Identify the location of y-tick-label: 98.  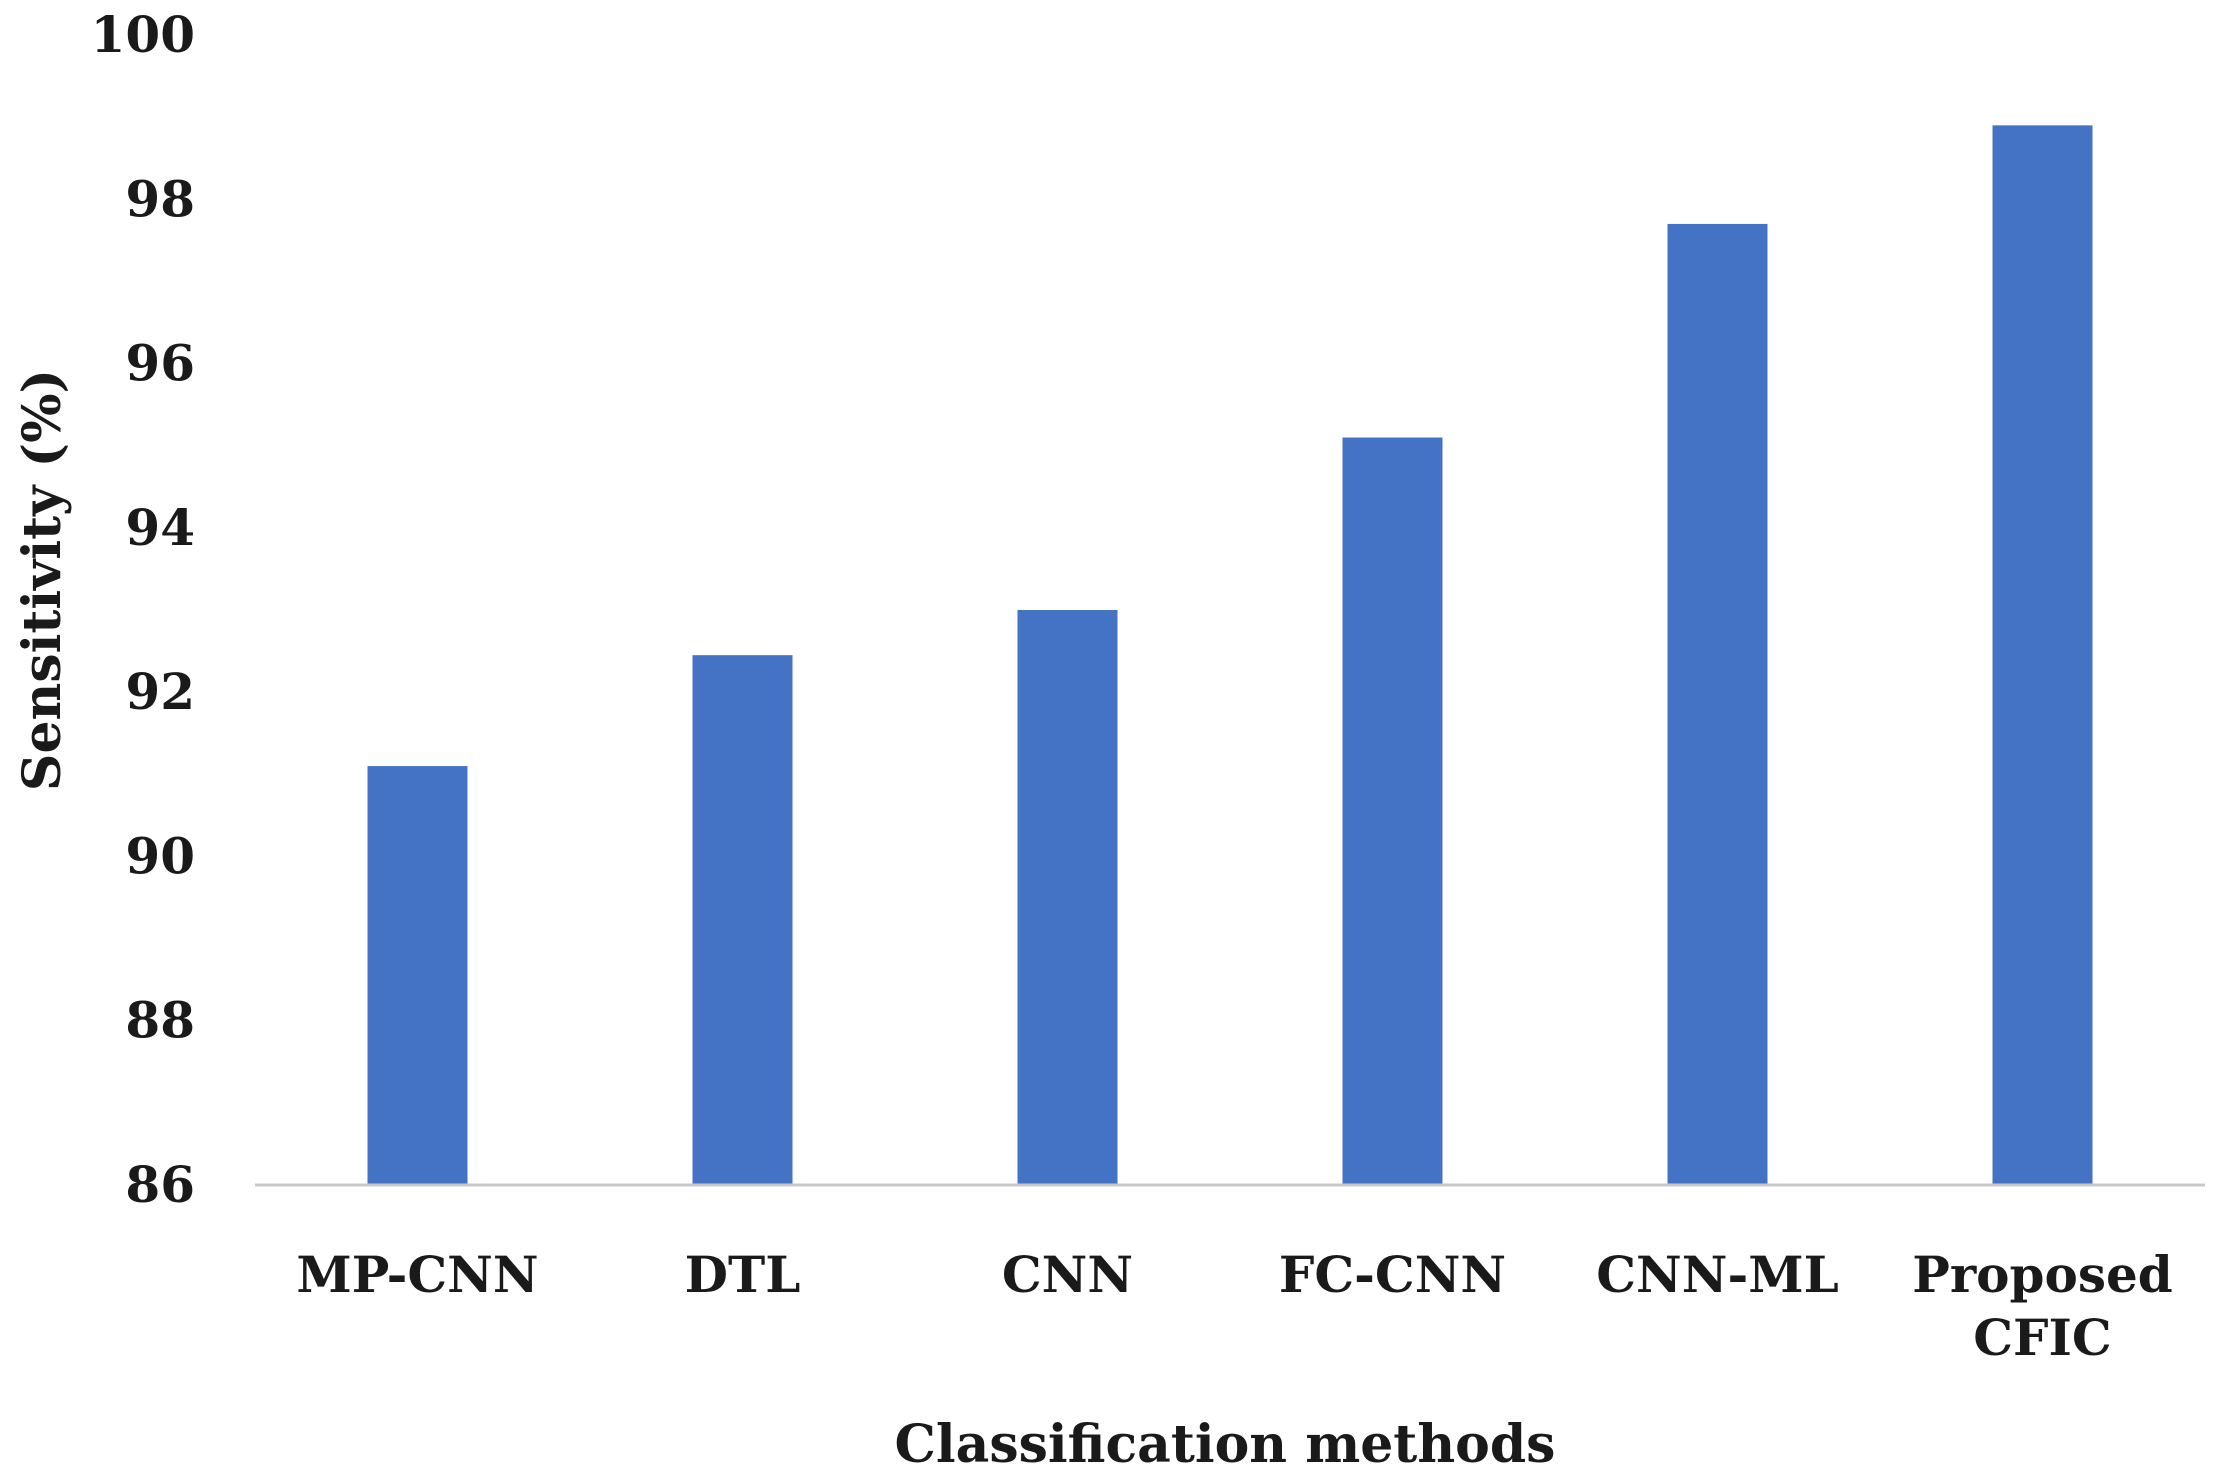
(160, 198).